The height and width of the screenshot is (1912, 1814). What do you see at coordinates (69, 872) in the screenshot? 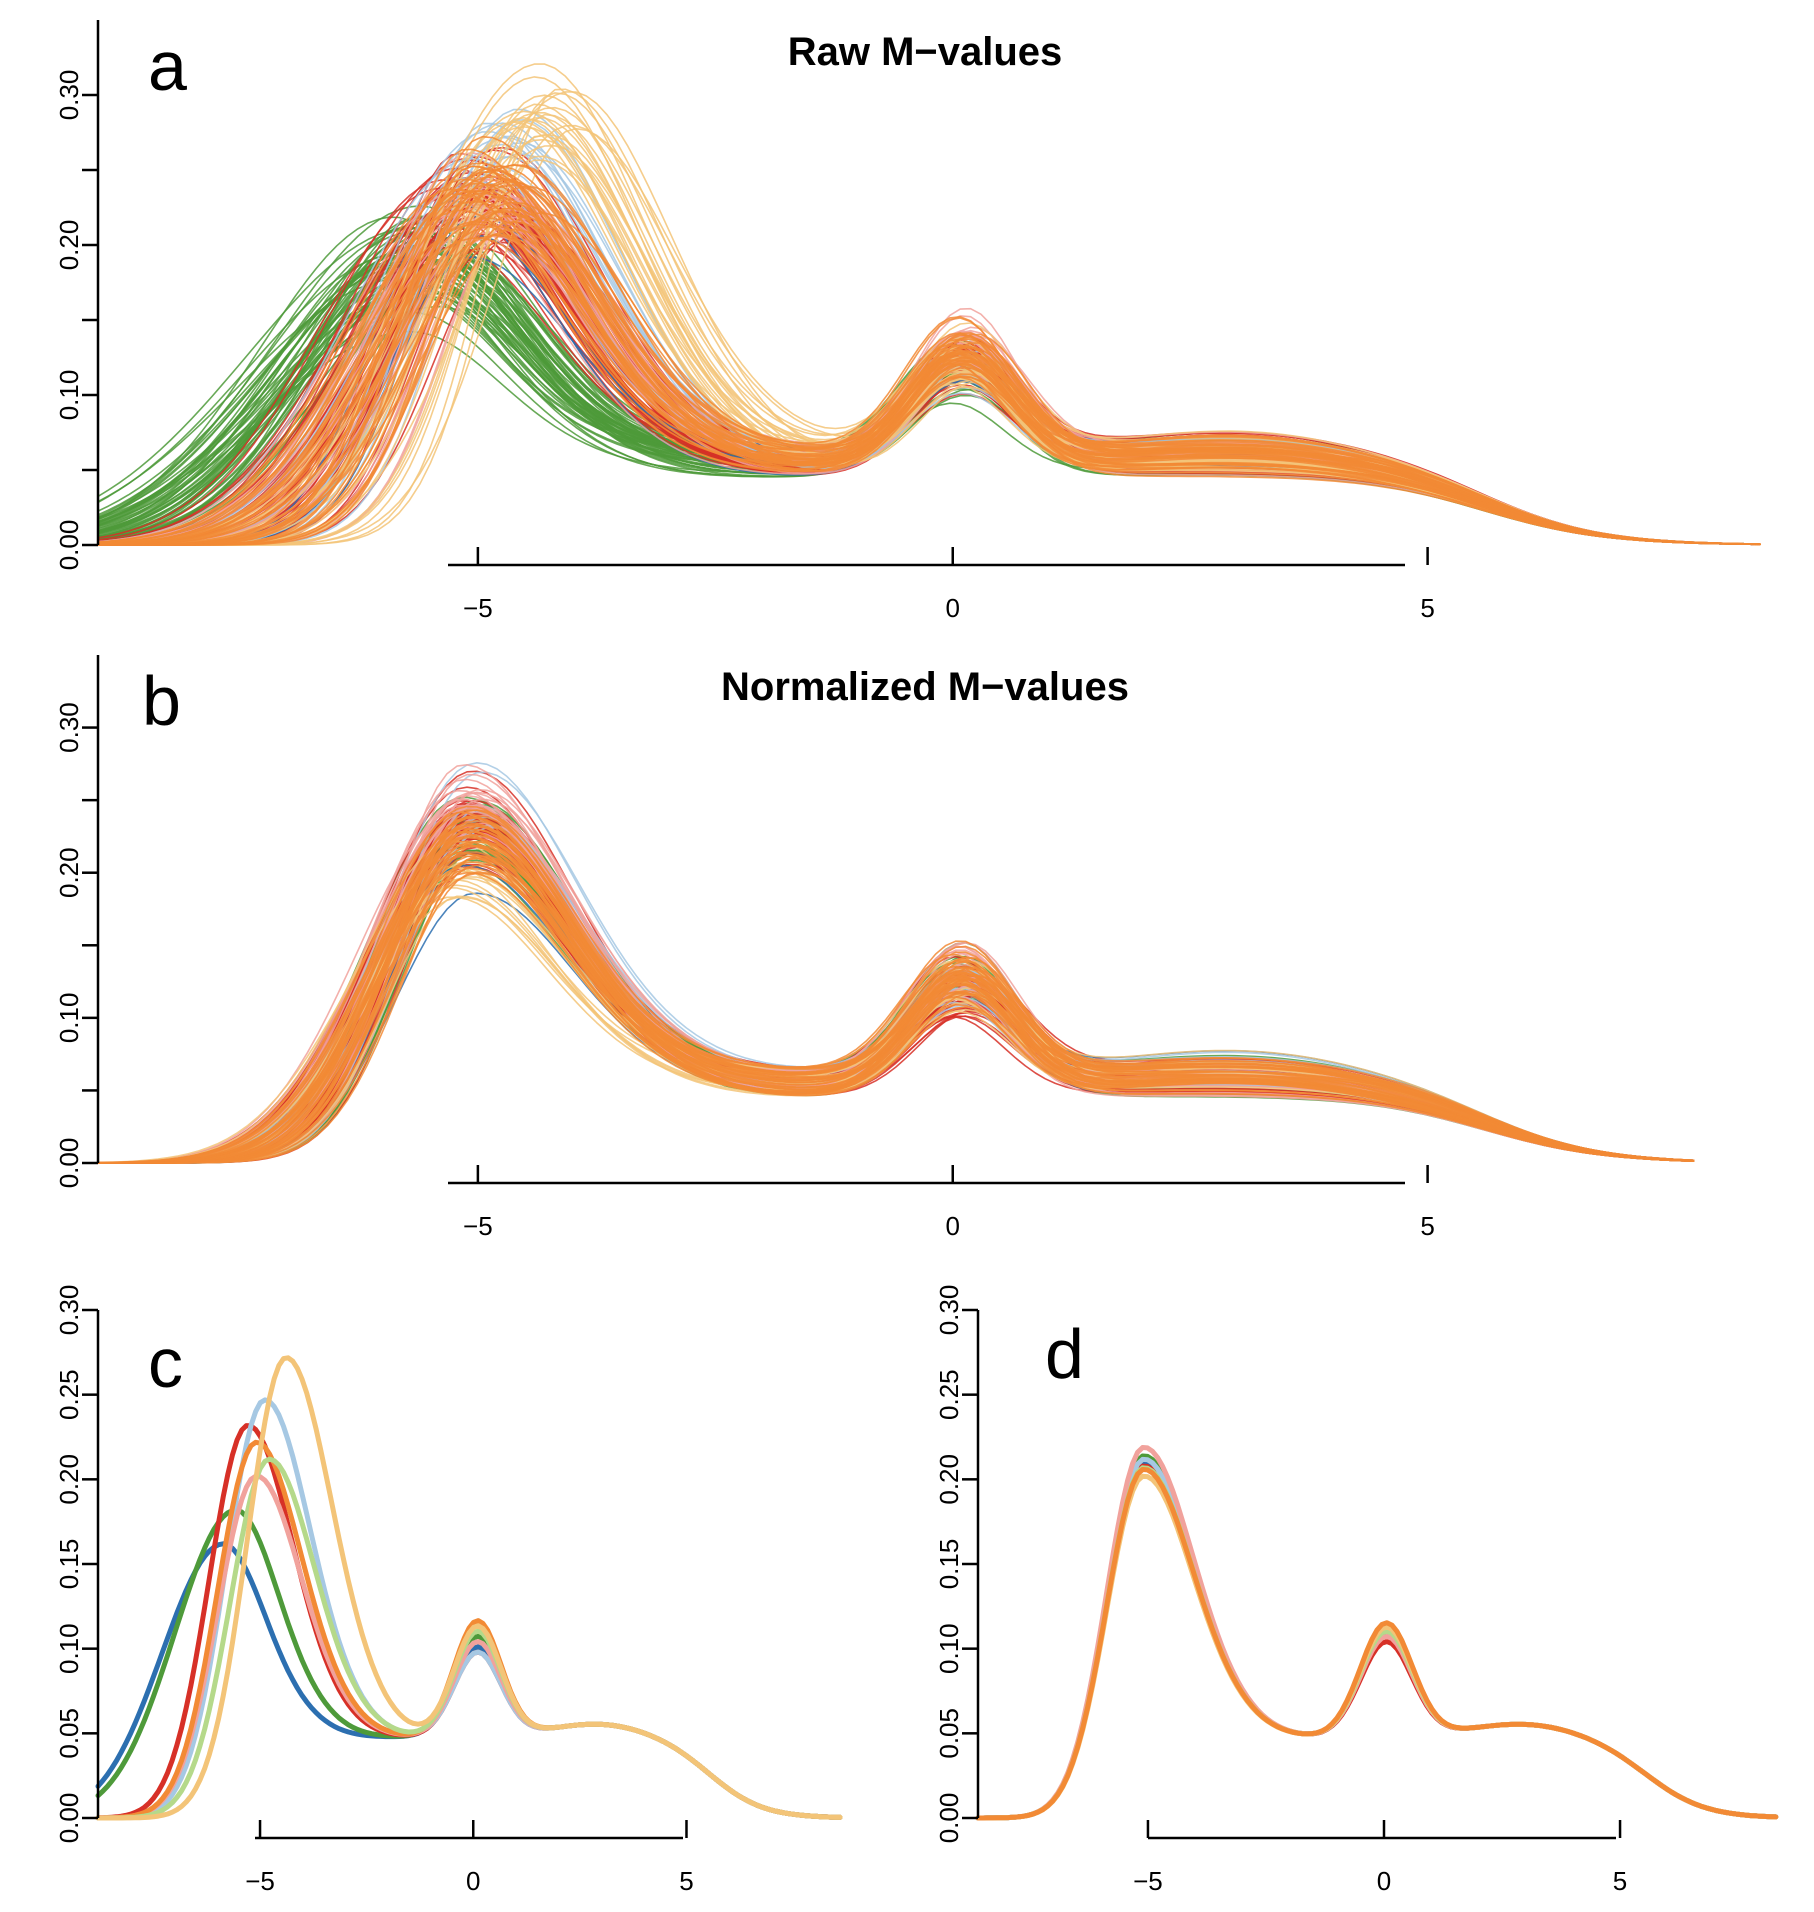
I see `panel-b-ytick-label: 0.20` at bounding box center [69, 872].